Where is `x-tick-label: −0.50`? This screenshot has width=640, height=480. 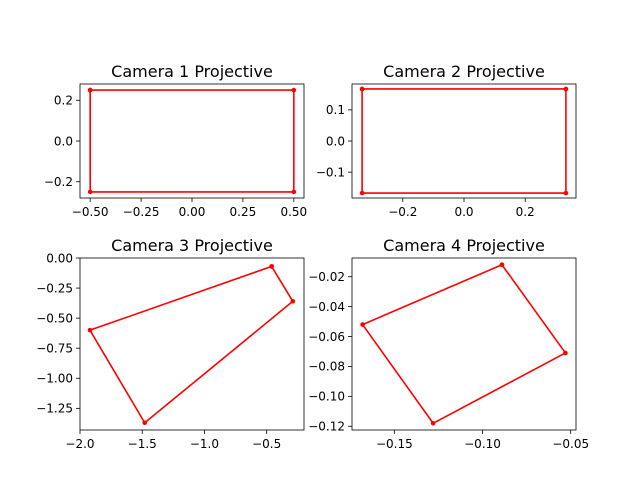 x-tick-label: −0.50 is located at coordinates (90, 212).